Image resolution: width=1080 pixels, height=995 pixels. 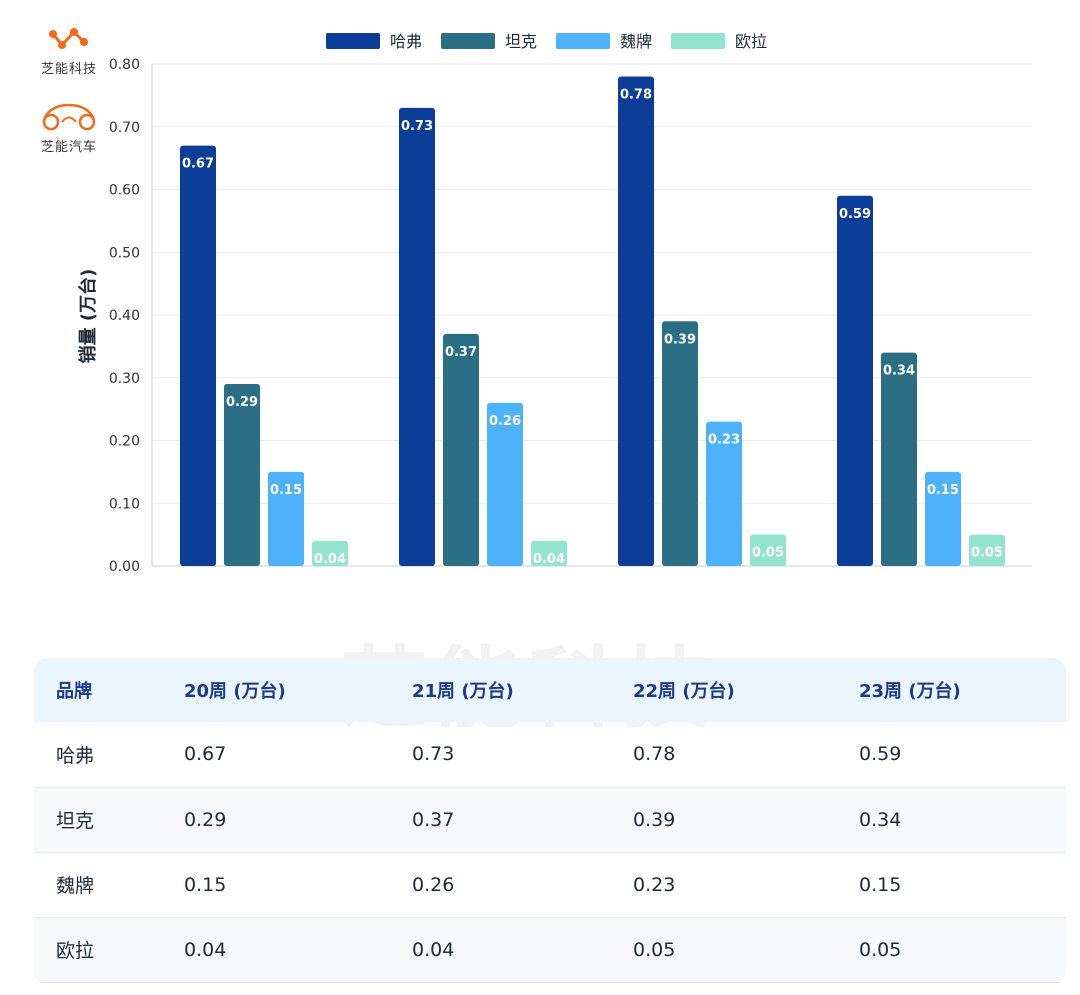 What do you see at coordinates (75, 951) in the screenshot?
I see `cell-brand: 欧拉` at bounding box center [75, 951].